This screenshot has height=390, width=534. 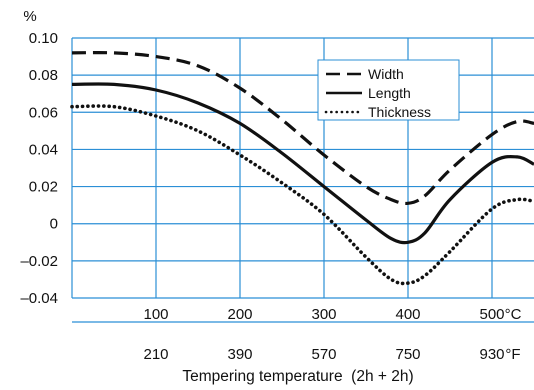 I want to click on x-tick-label-celsius: 300, so click(x=323, y=314).